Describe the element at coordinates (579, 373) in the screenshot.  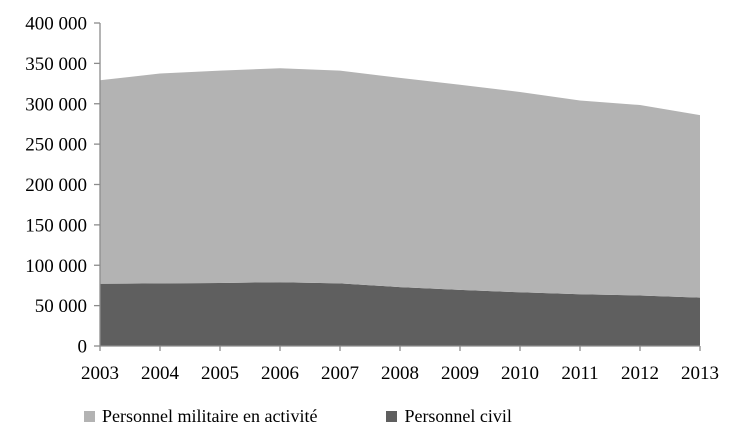
I see `x-tick-label: 2011` at that location.